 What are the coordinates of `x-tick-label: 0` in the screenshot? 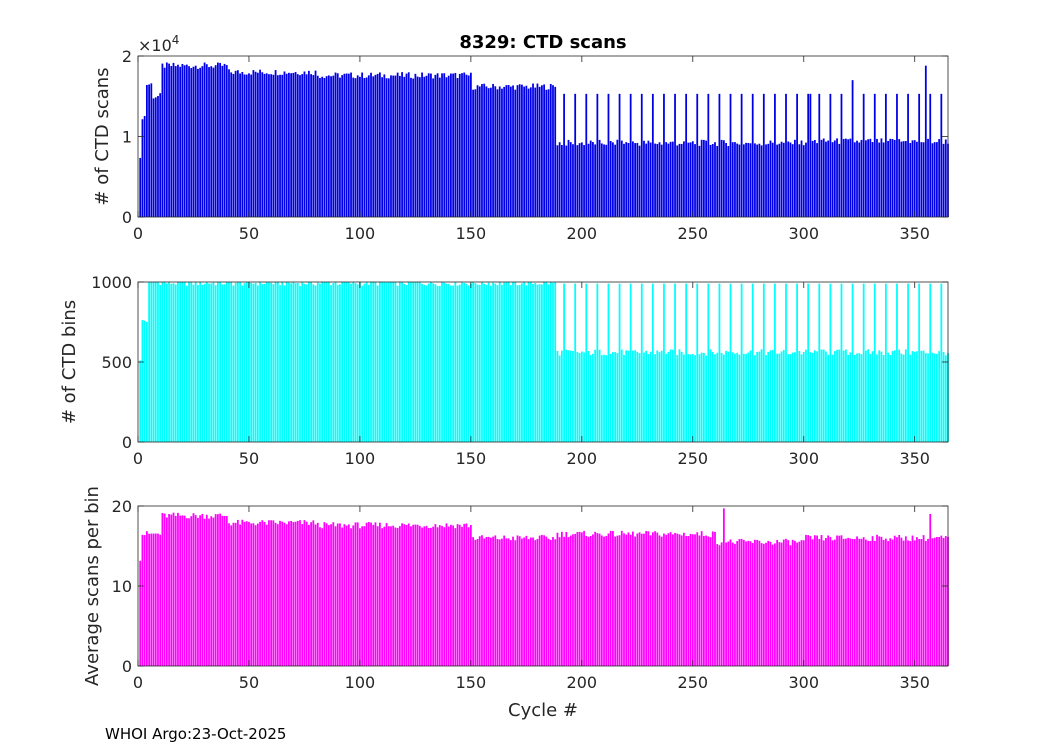 It's located at (138, 682).